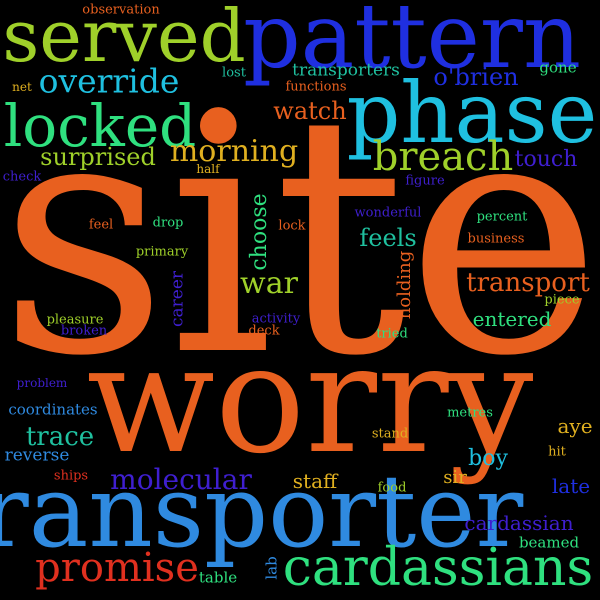 This screenshot has width=600, height=600. I want to click on word-figure: figure, so click(425, 181).